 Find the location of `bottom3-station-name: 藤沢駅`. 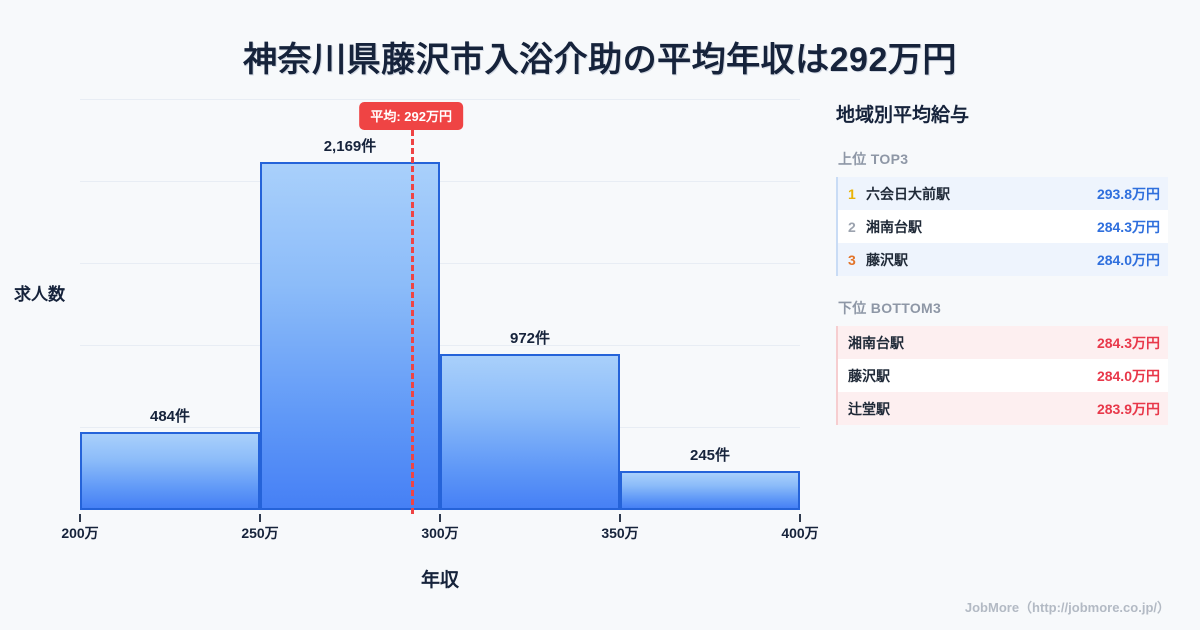

bottom3-station-name: 藤沢駅 is located at coordinates (869, 375).